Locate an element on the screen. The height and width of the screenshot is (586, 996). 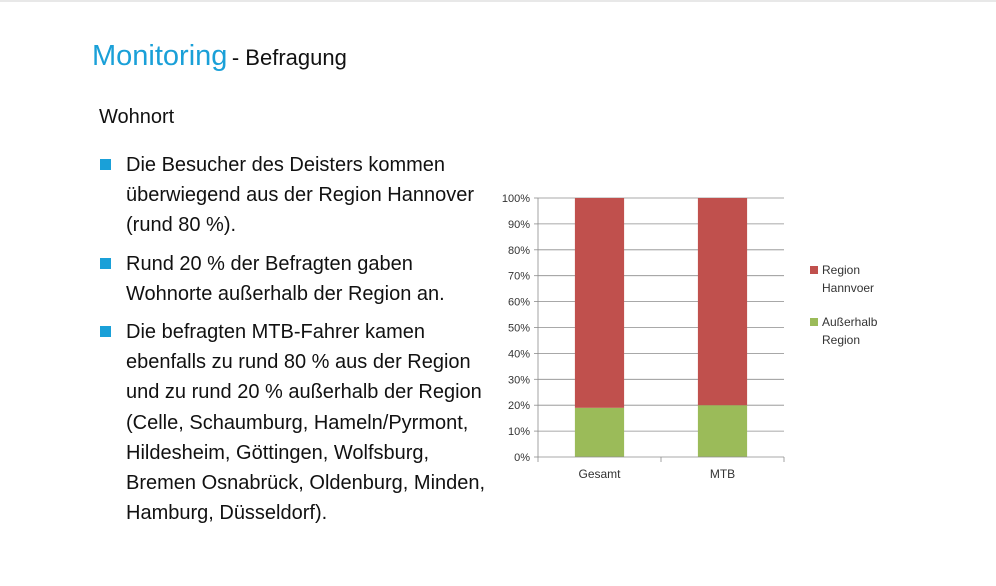
x-tick-label: MTB is located at coordinates (722, 474).